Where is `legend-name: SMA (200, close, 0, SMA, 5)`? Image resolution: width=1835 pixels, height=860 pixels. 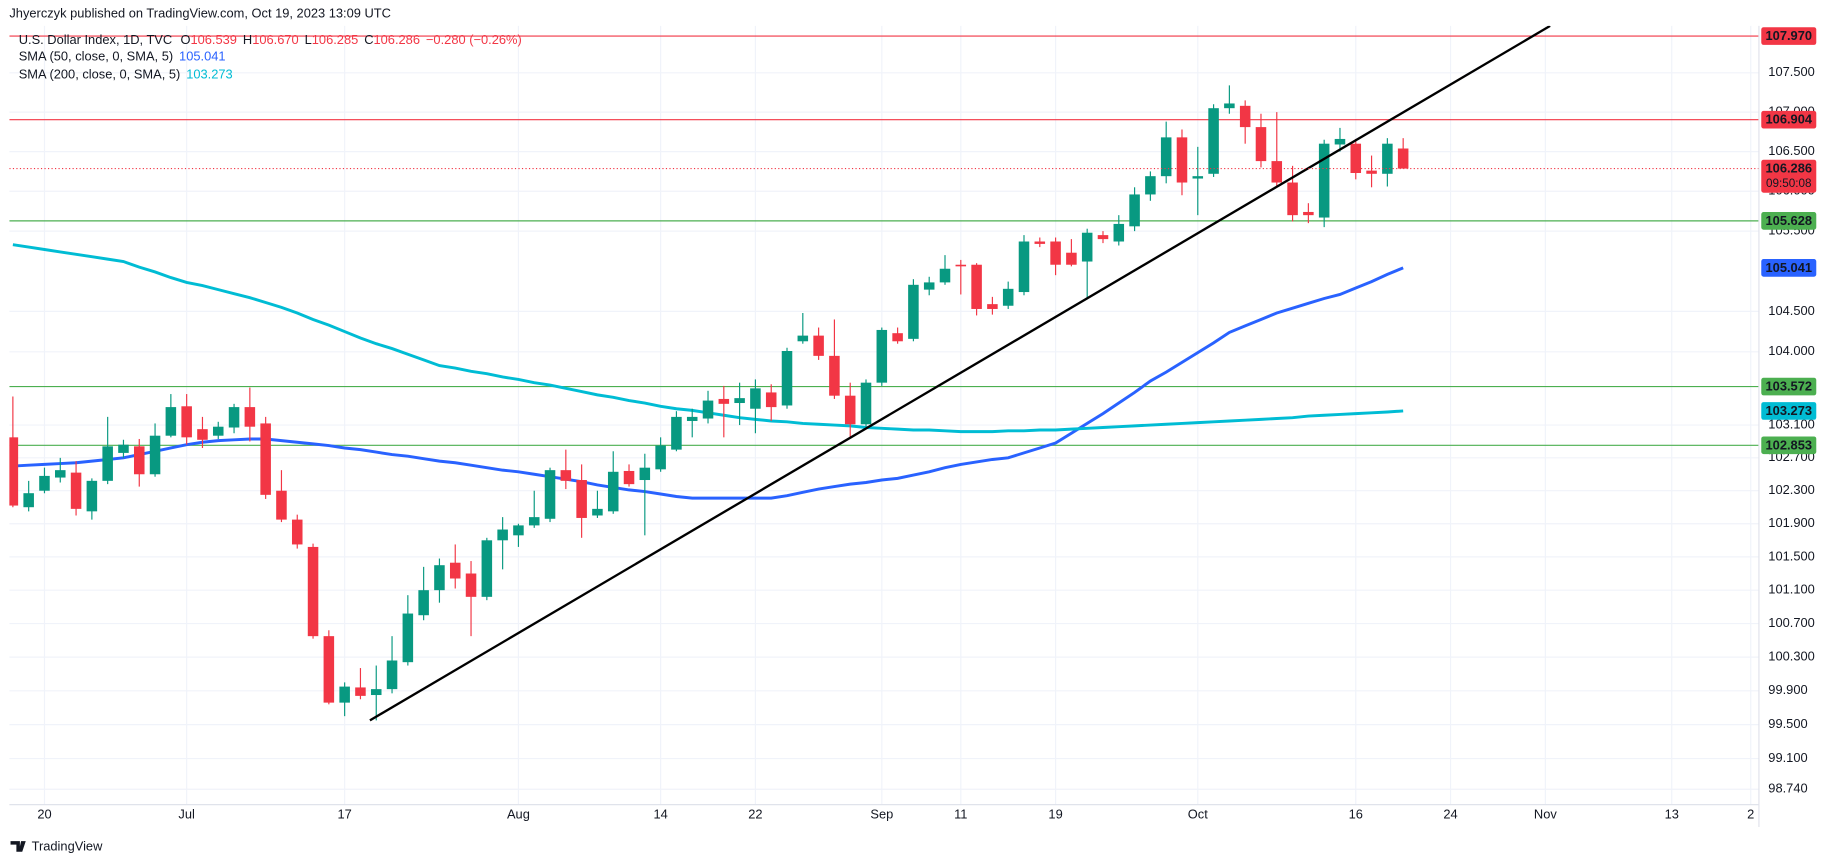
legend-name: SMA (200, close, 0, SMA, 5) is located at coordinates (100, 74).